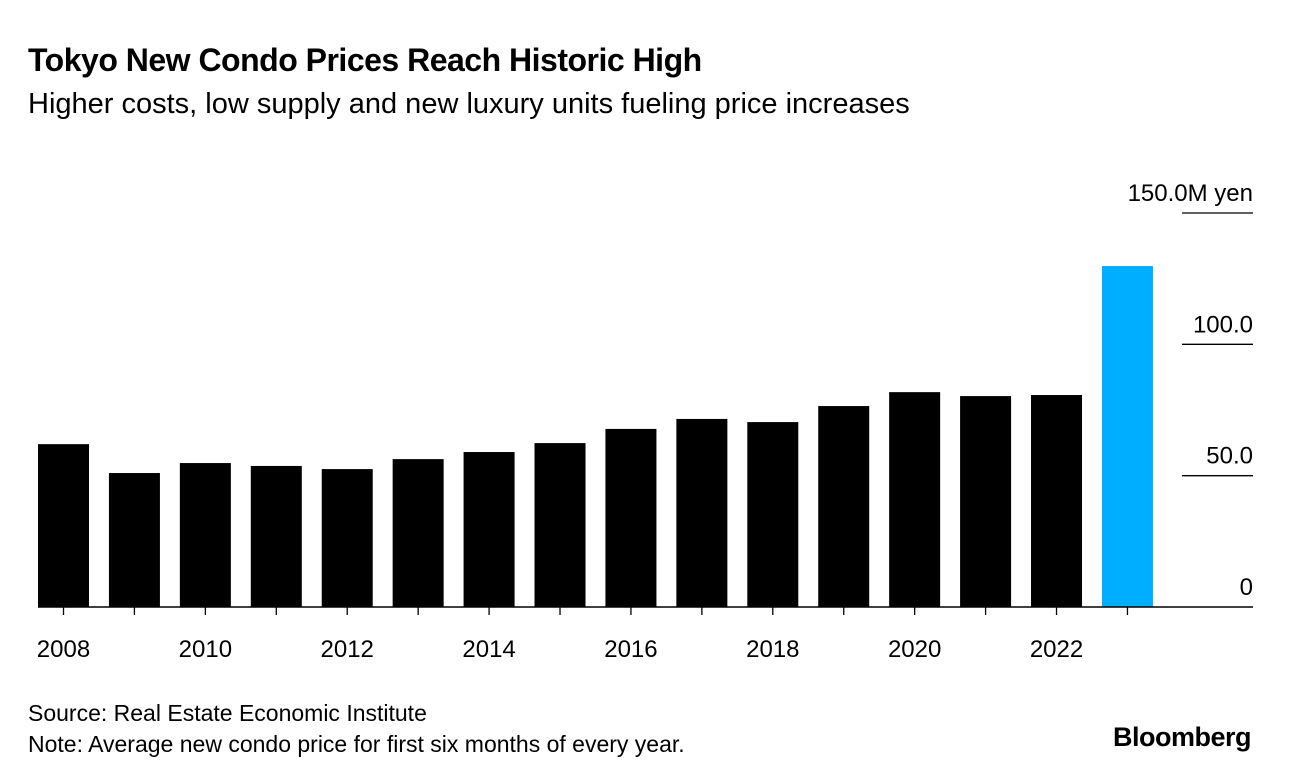  What do you see at coordinates (1229, 456) in the screenshot?
I see `y-tick-label: 50.0` at bounding box center [1229, 456].